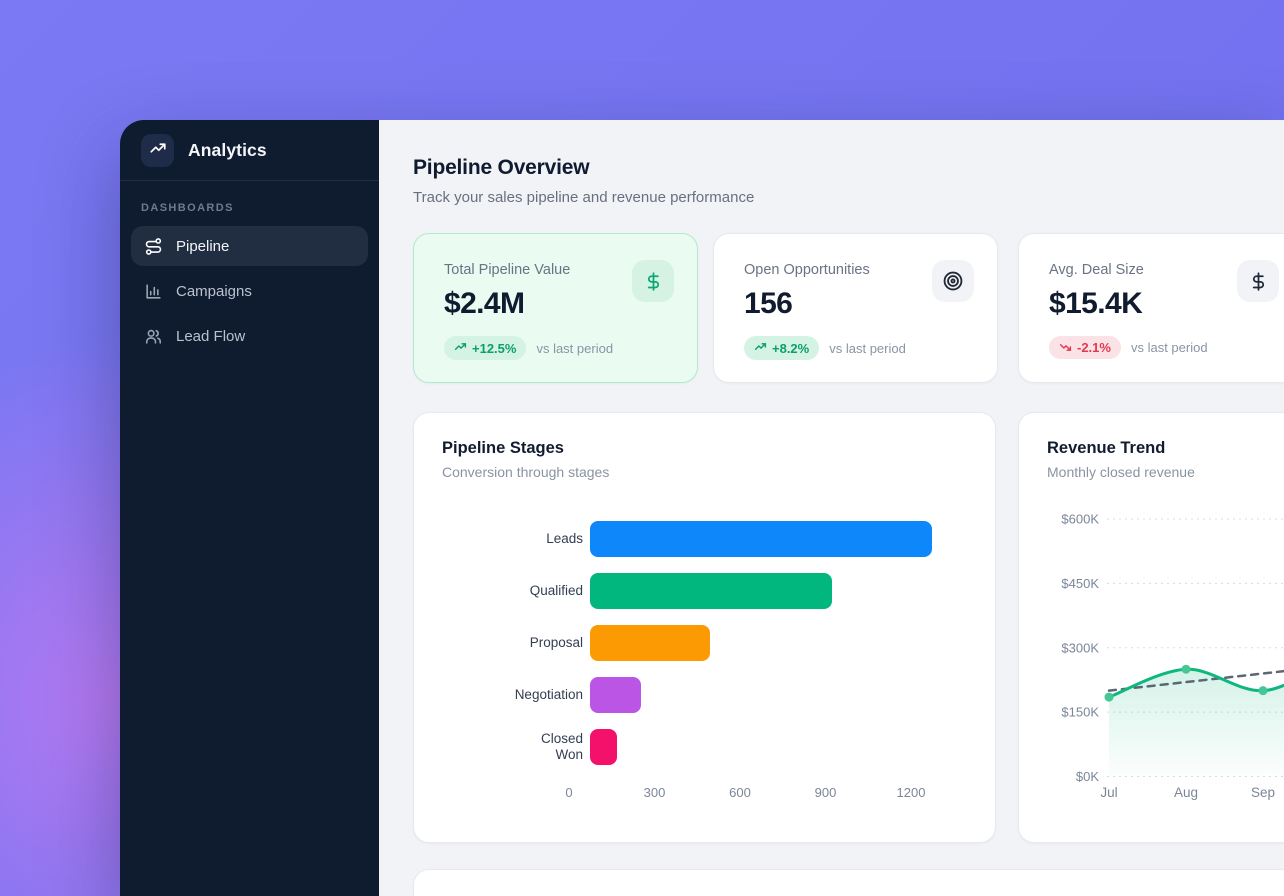 The height and width of the screenshot is (896, 1284). What do you see at coordinates (153, 246) in the screenshot?
I see `route-icon` at bounding box center [153, 246].